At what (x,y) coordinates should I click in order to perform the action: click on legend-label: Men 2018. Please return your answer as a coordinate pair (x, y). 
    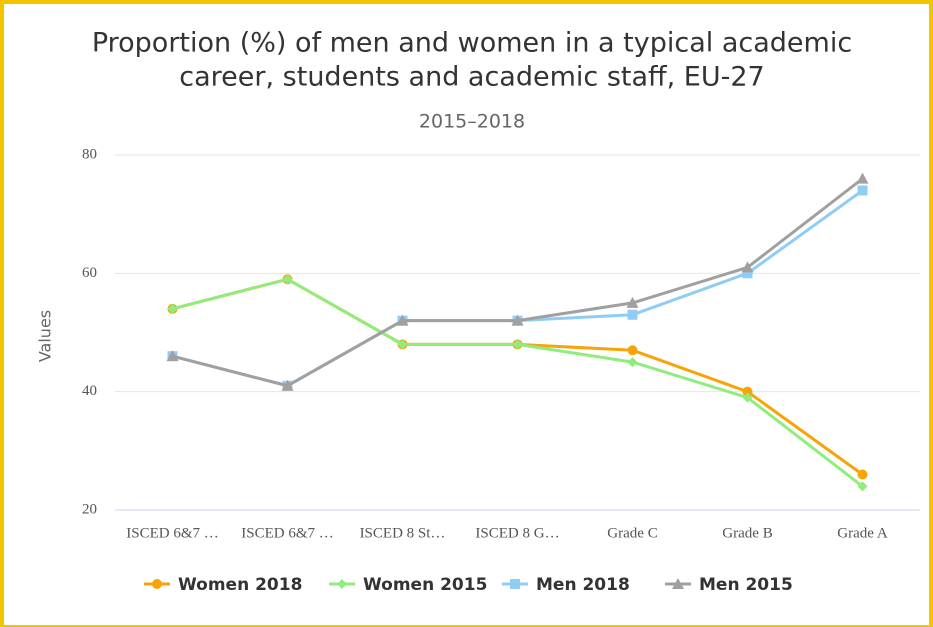
    Looking at the image, I should click on (583, 585).